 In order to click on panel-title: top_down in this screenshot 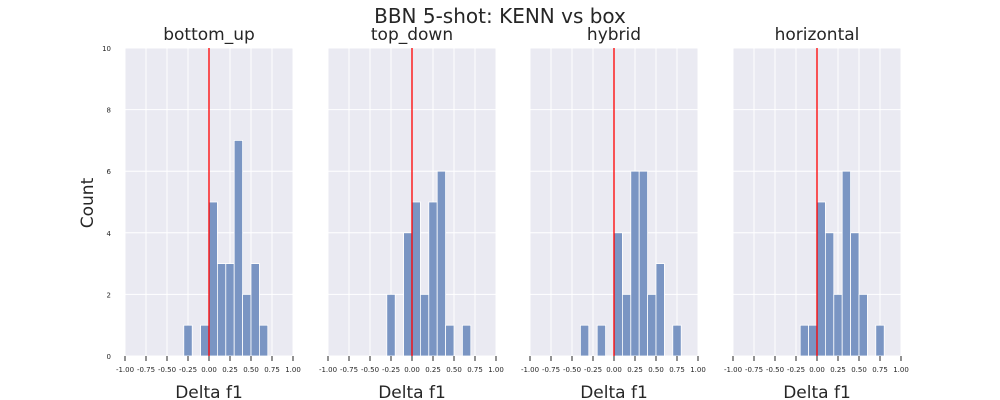, I will do `click(412, 35)`.